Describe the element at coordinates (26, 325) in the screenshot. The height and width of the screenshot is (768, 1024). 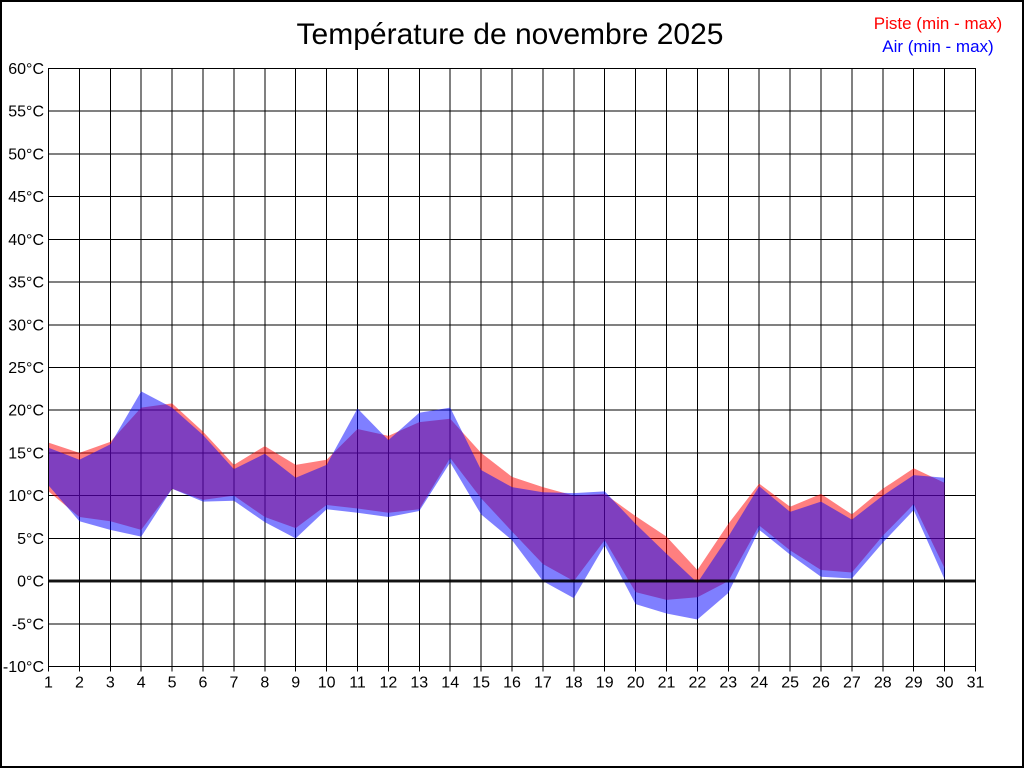
I see `y-tick-label: 30°C` at that location.